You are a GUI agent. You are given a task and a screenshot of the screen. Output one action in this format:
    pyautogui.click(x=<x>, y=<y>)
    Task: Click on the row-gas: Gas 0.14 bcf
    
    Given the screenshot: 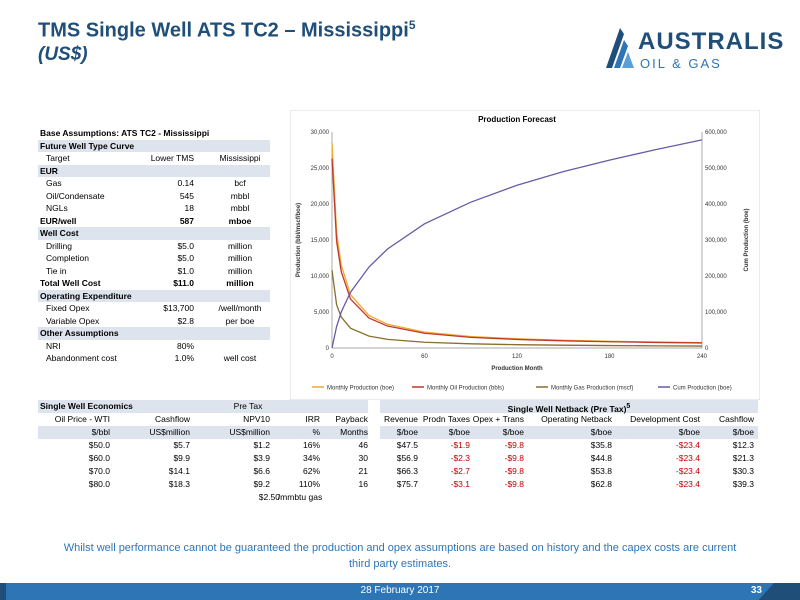 What is the action you would take?
    pyautogui.click(x=146, y=183)
    